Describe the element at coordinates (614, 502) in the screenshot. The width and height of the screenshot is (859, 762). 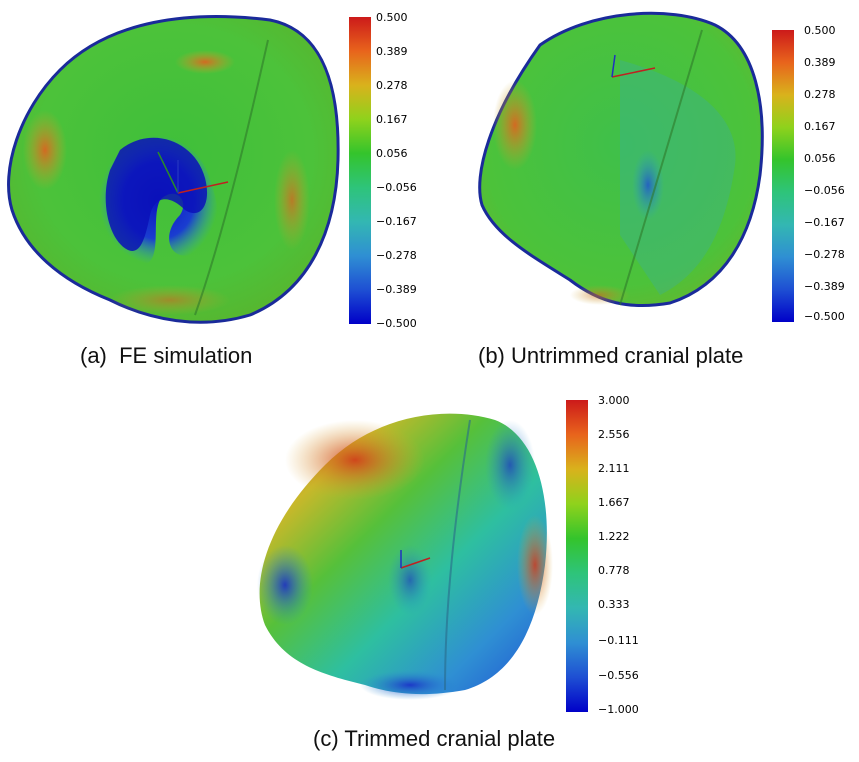
I see `tick-label: 1.667` at that location.